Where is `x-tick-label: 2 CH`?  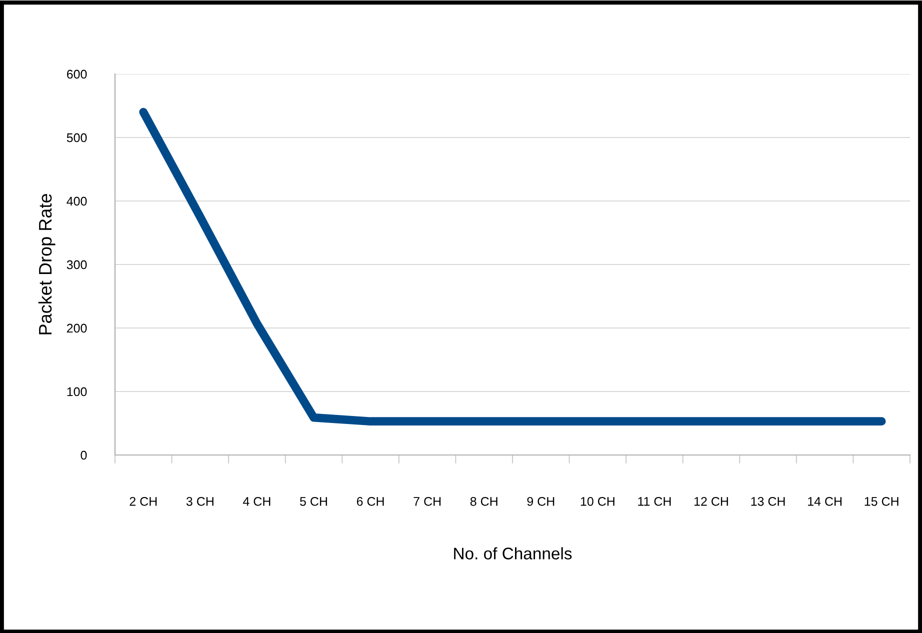 x-tick-label: 2 CH is located at coordinates (143, 501).